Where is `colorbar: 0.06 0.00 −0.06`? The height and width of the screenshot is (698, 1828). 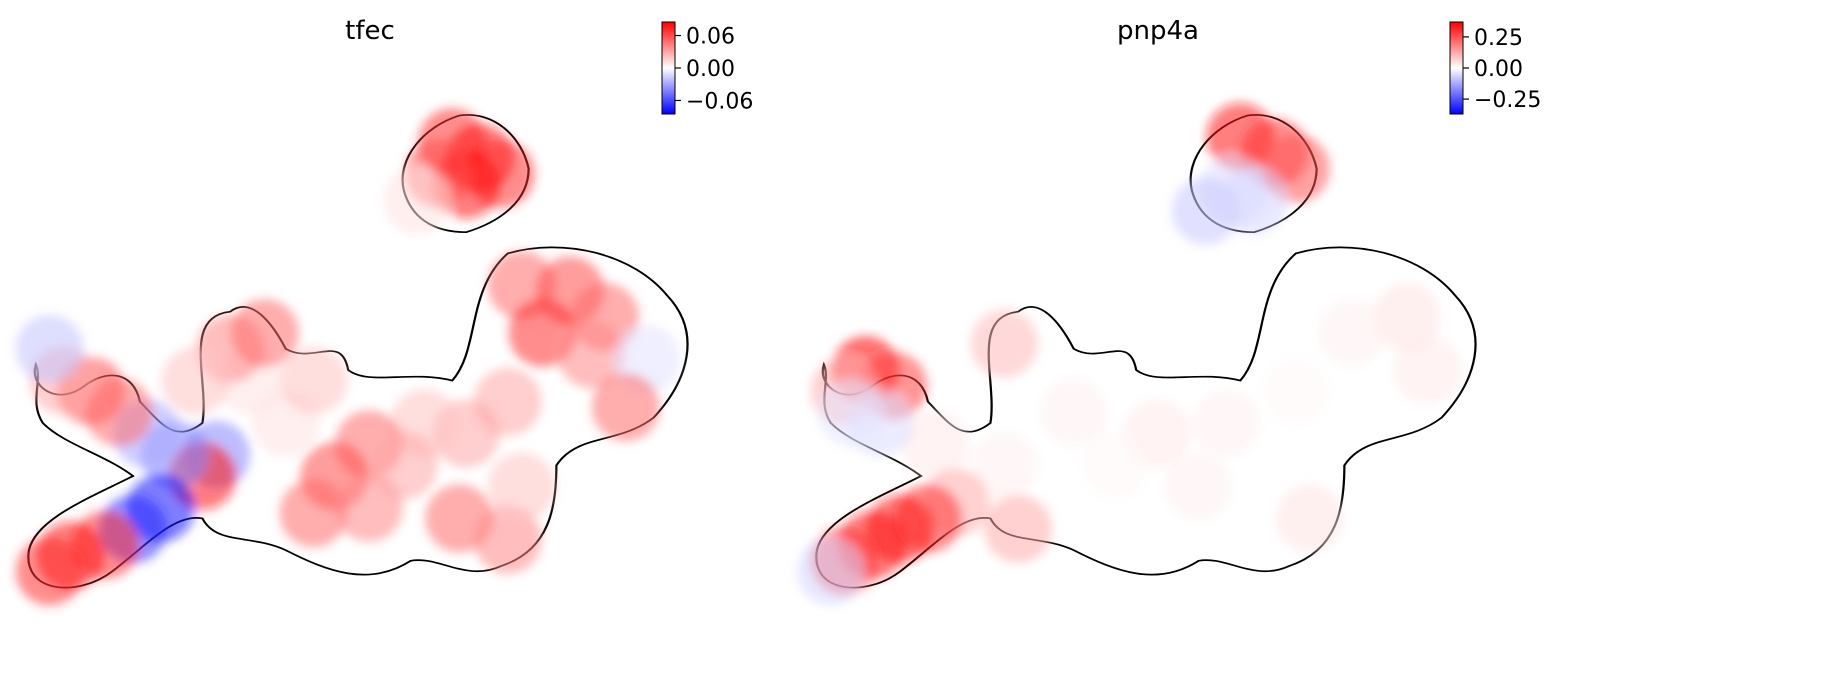 colorbar: 0.06 0.00 −0.06 is located at coordinates (707, 68).